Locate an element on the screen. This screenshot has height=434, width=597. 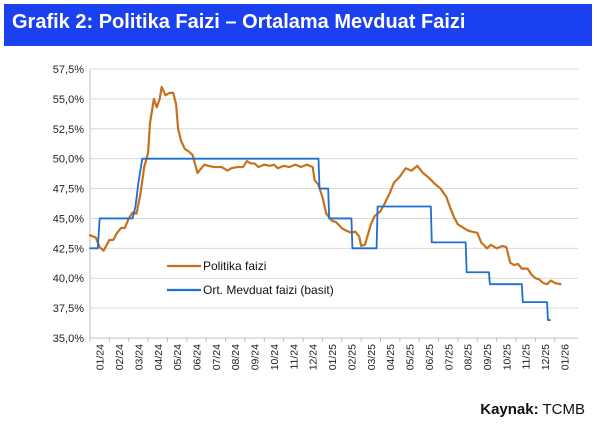
y-tick-label: 45,0% is located at coordinates (68, 219).